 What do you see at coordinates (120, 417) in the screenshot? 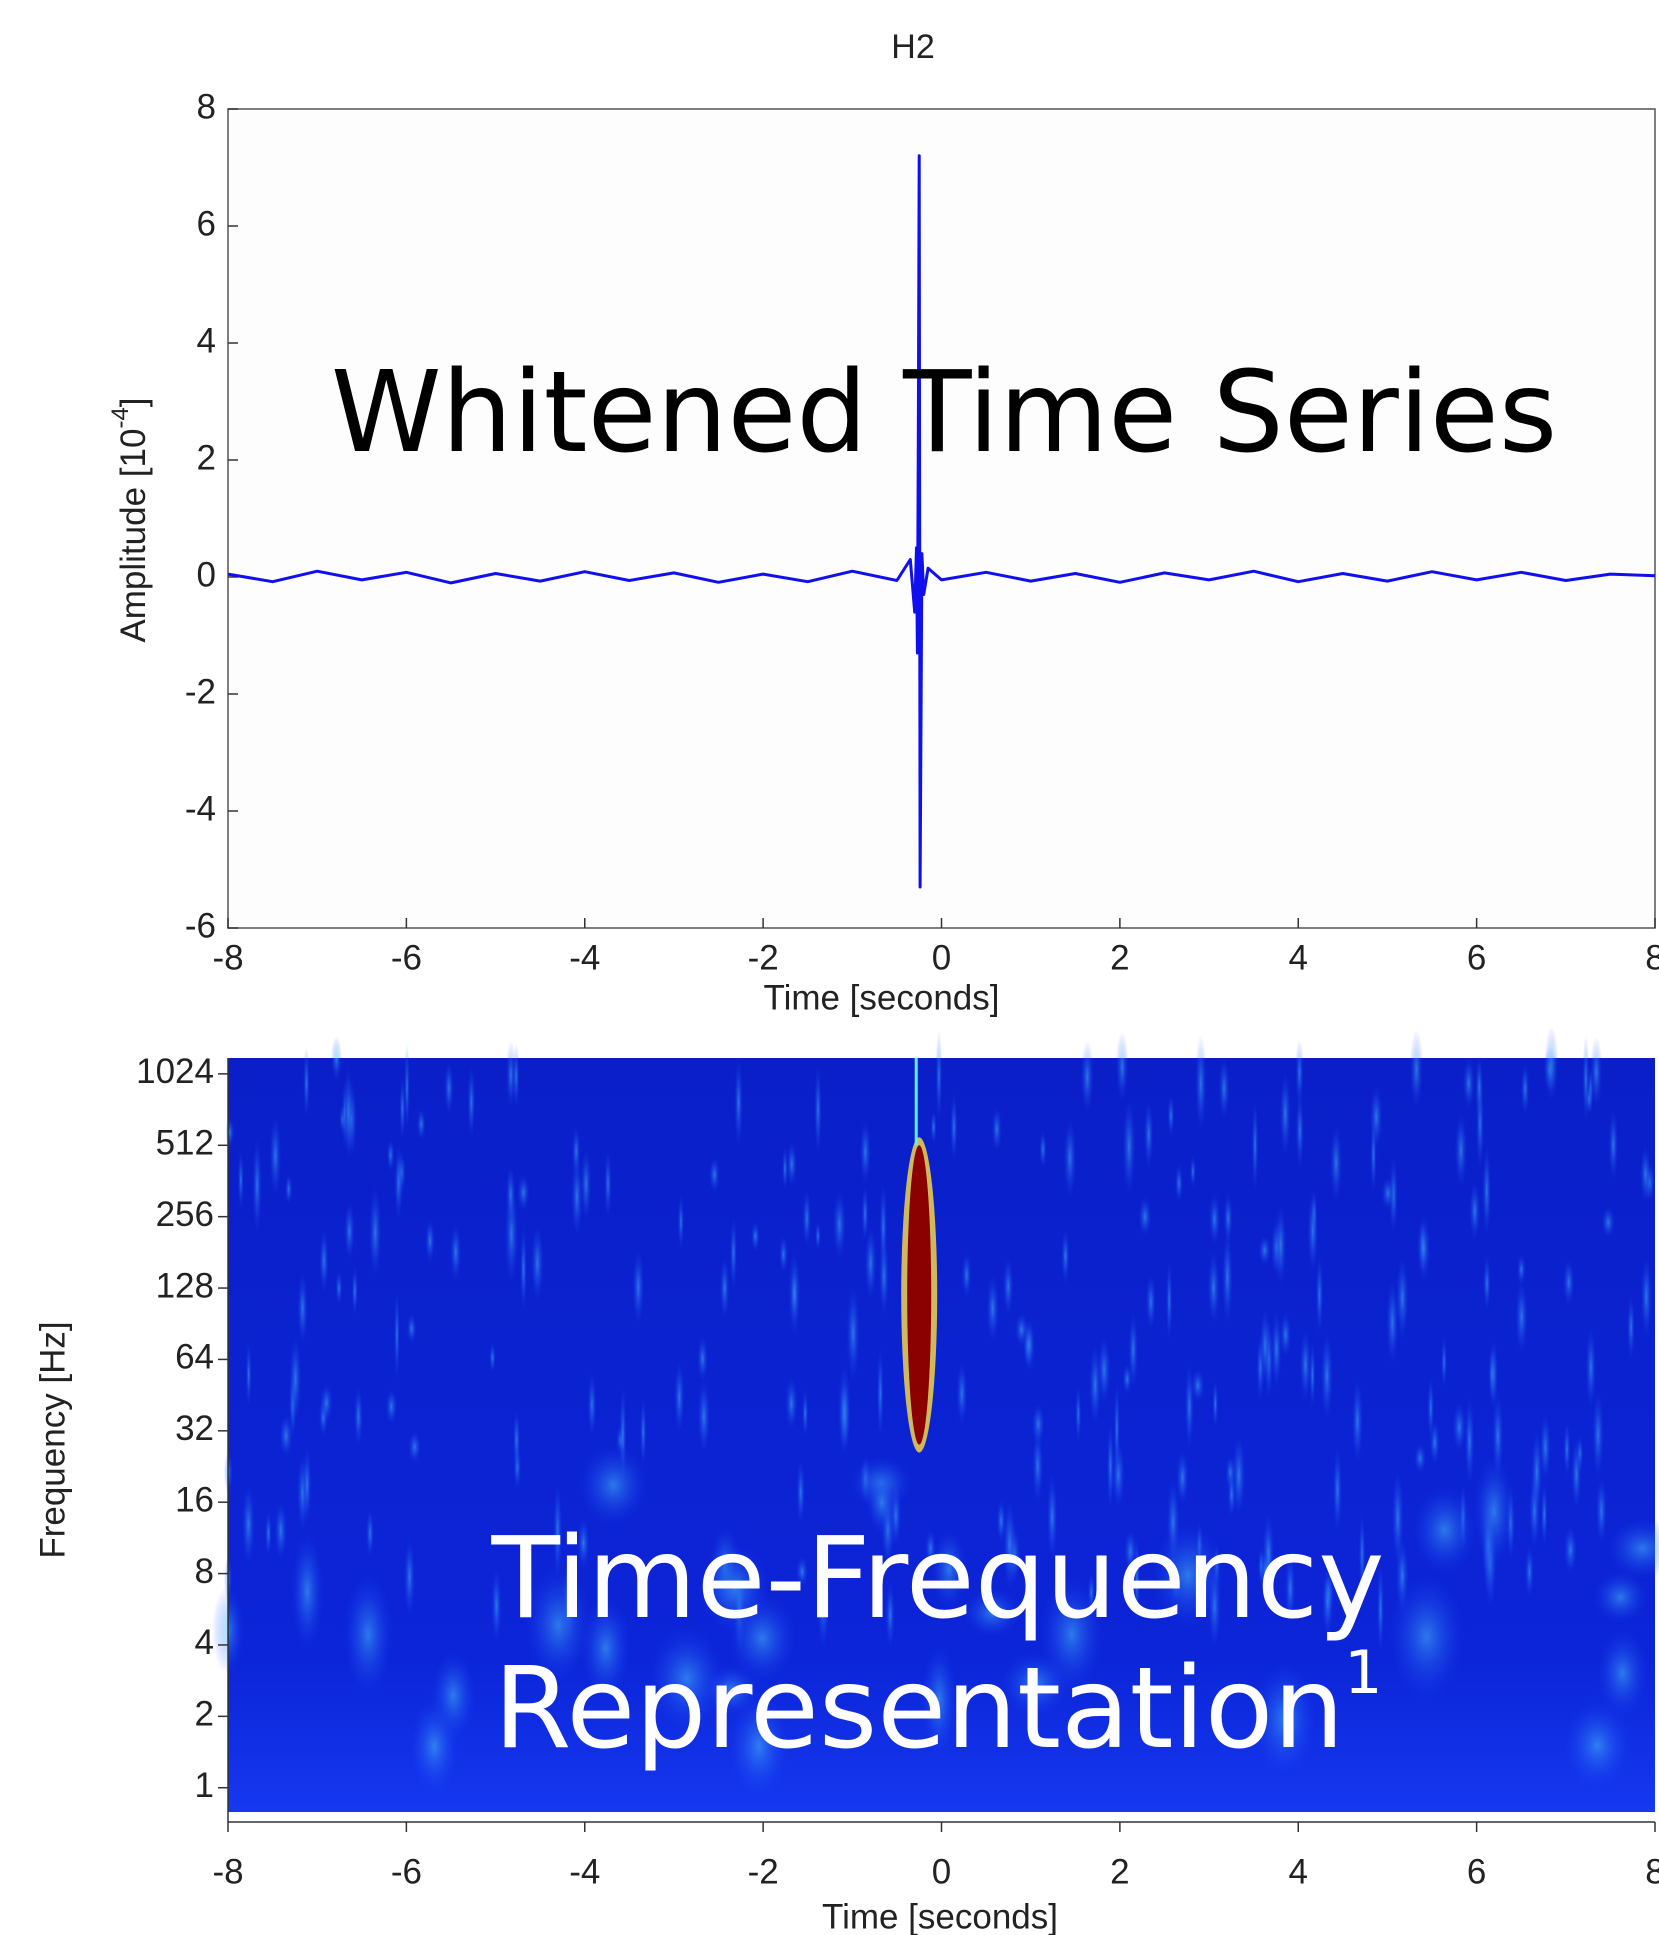
I see `y-axis-label-exponent: -4` at bounding box center [120, 417].